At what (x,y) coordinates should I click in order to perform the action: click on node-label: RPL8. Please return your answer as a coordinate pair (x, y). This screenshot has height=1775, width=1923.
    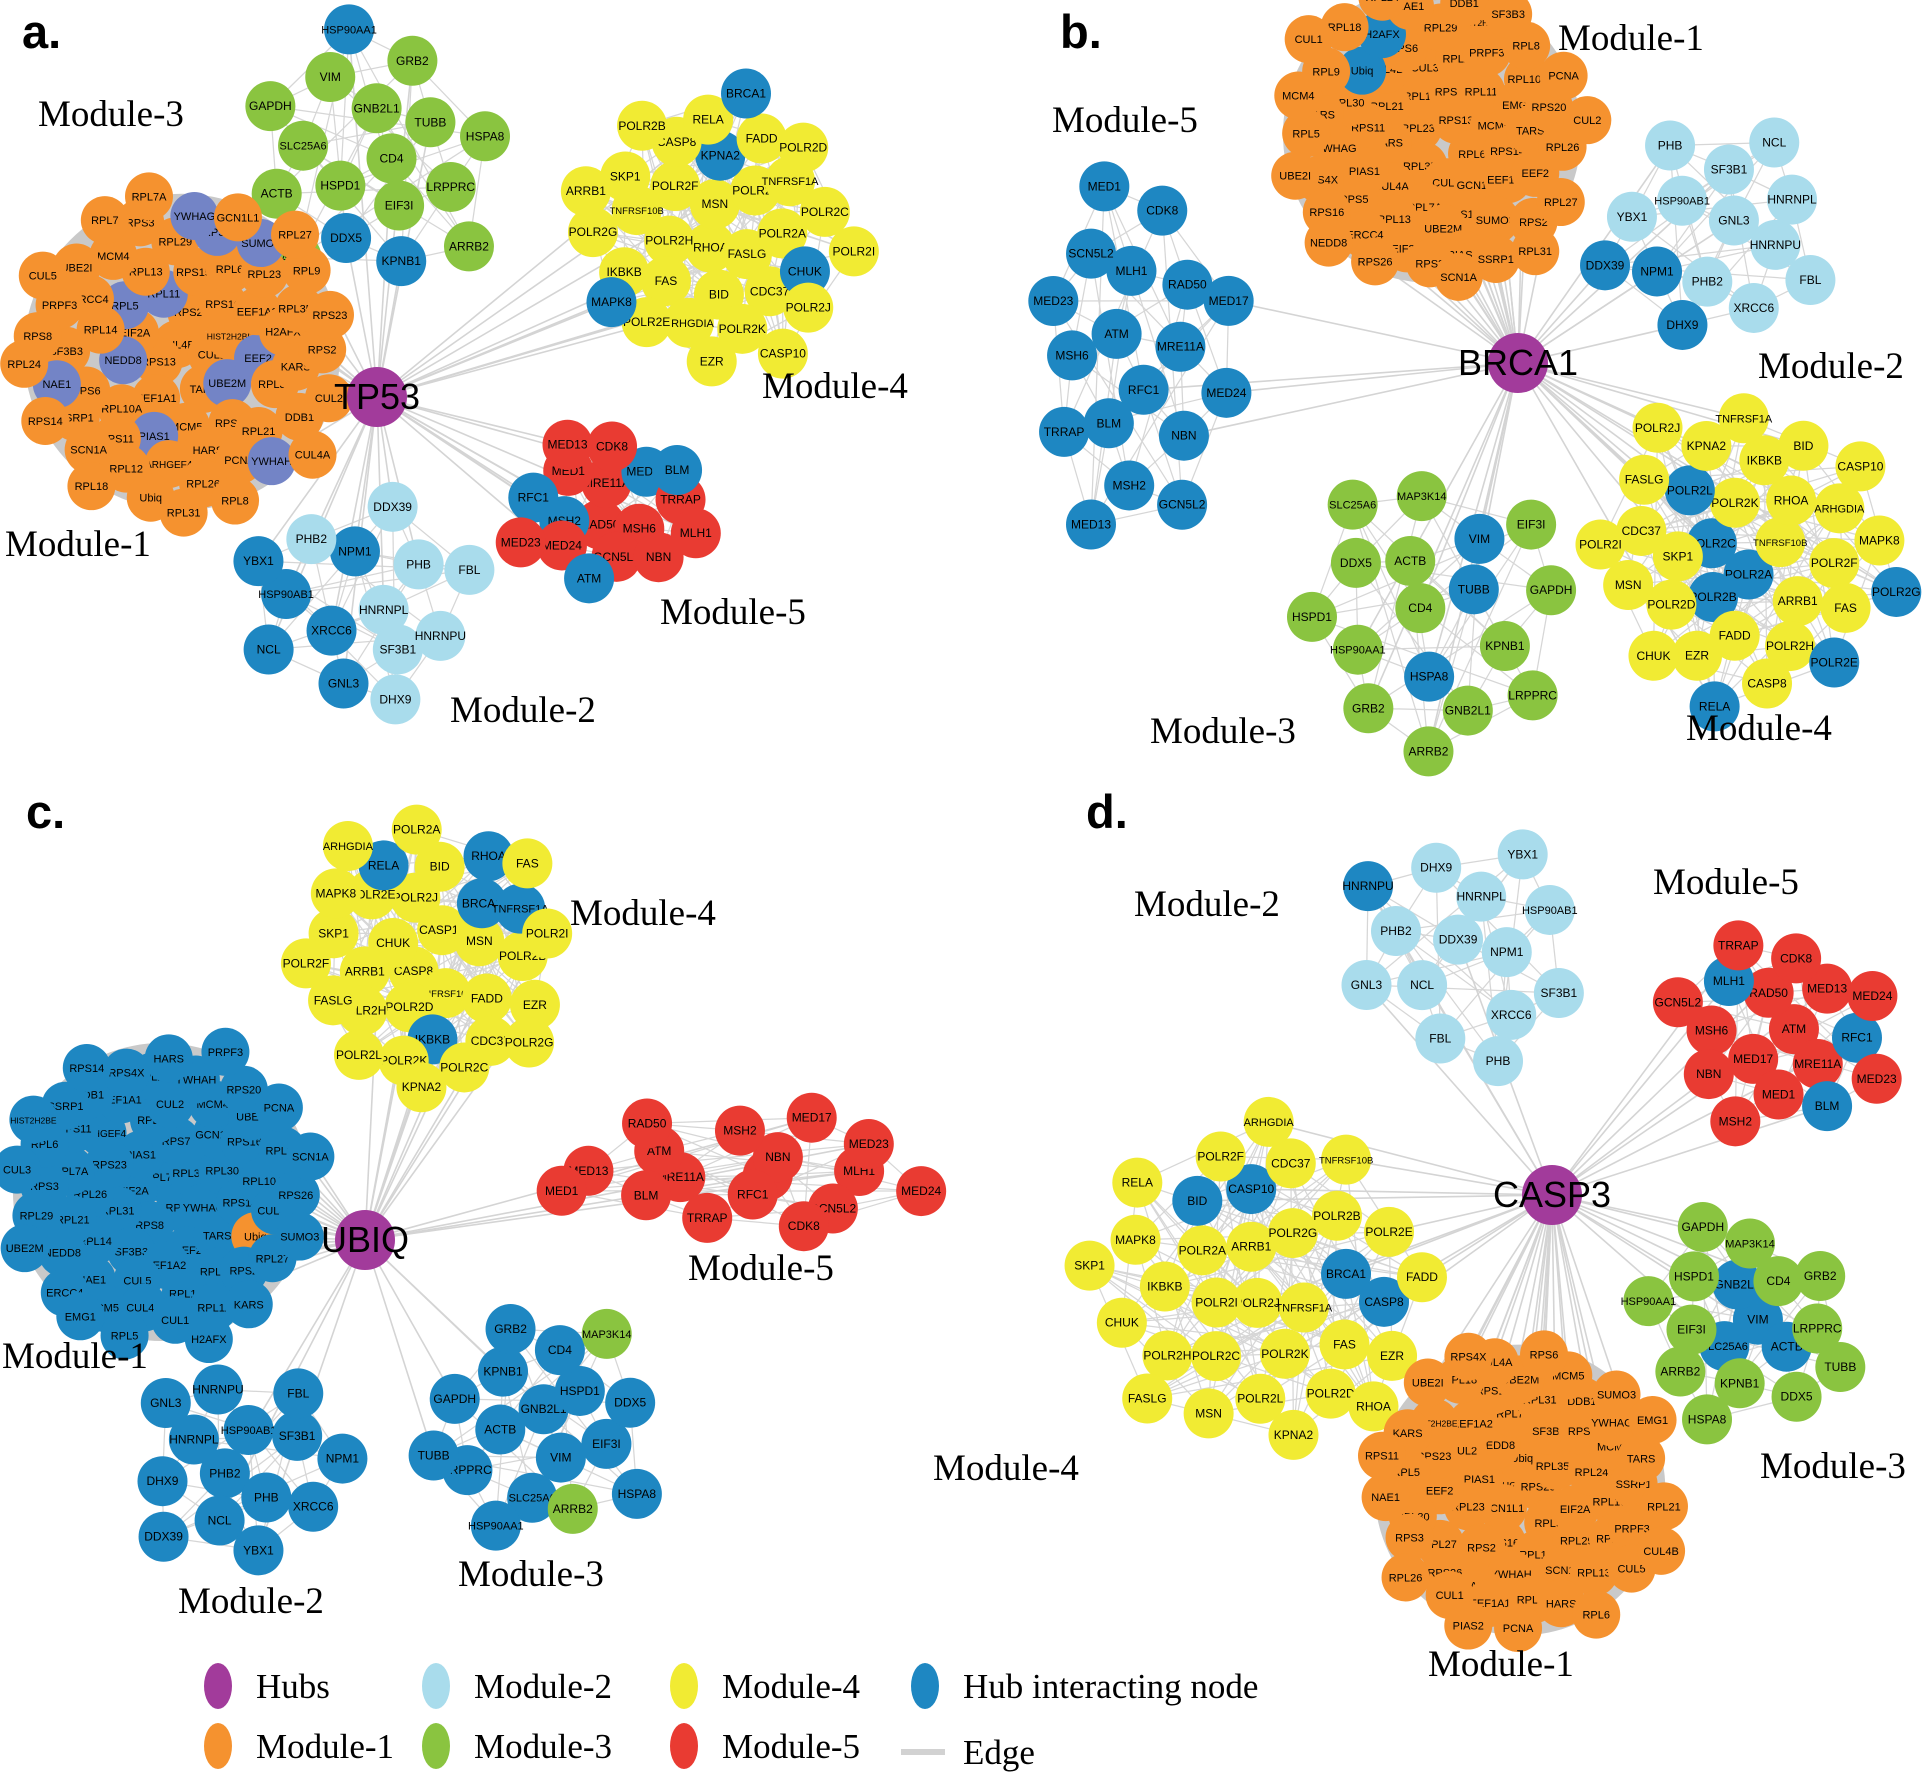
    Looking at the image, I should click on (235, 502).